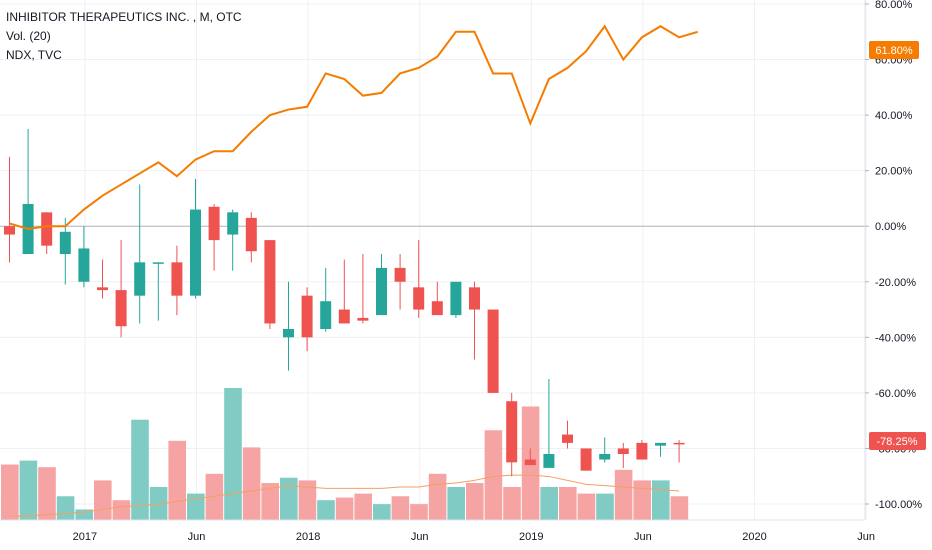 This screenshot has height=550, width=932. What do you see at coordinates (894, 51) in the screenshot?
I see `compare-last-value-label: 61.80%` at bounding box center [894, 51].